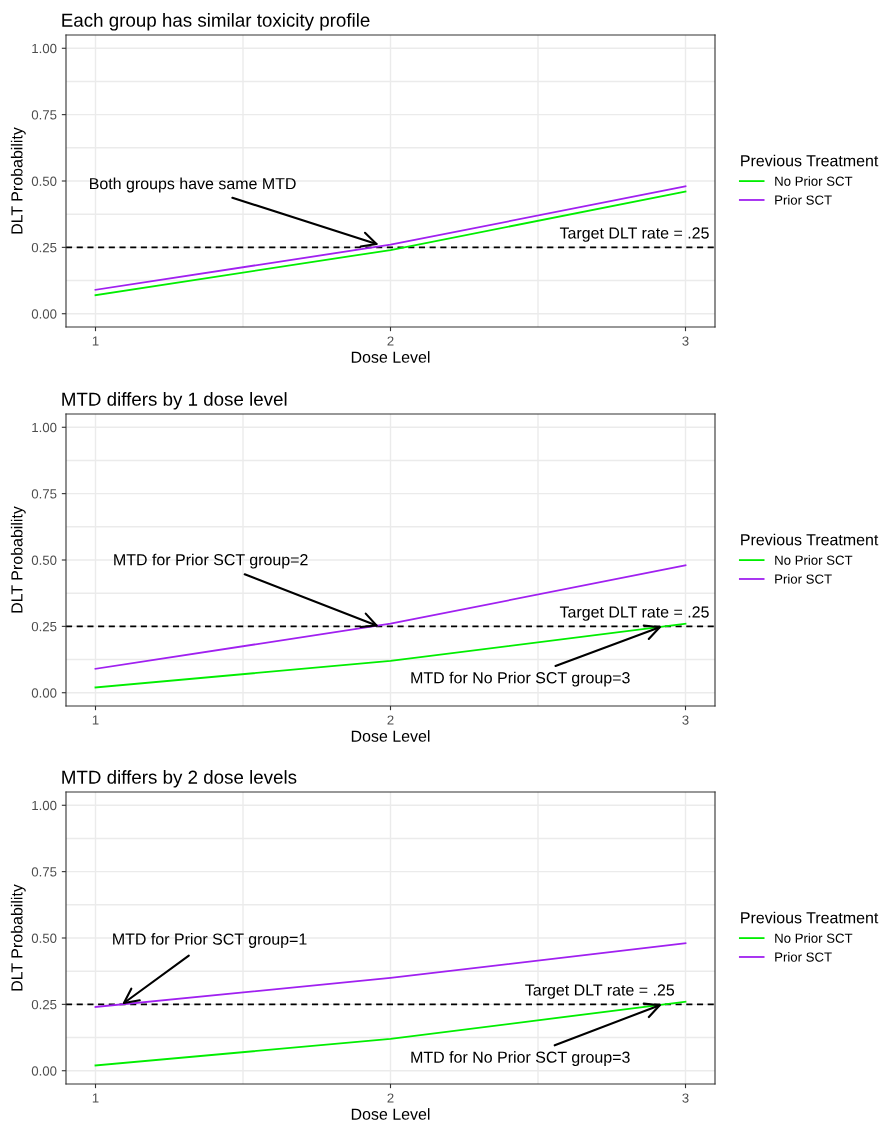 This screenshot has height=1124, width=895. I want to click on annotation: MTD for Prior SCT group=2, so click(211, 561).